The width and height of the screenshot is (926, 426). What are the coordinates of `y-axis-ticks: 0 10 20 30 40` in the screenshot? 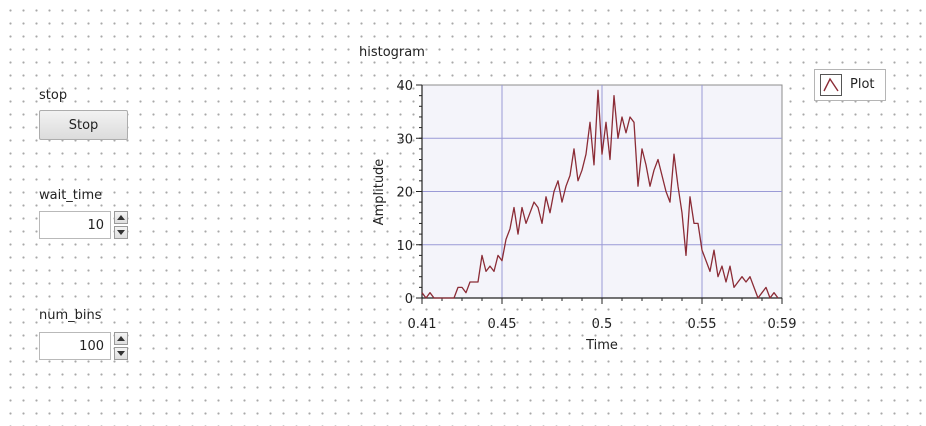 It's located at (409, 193).